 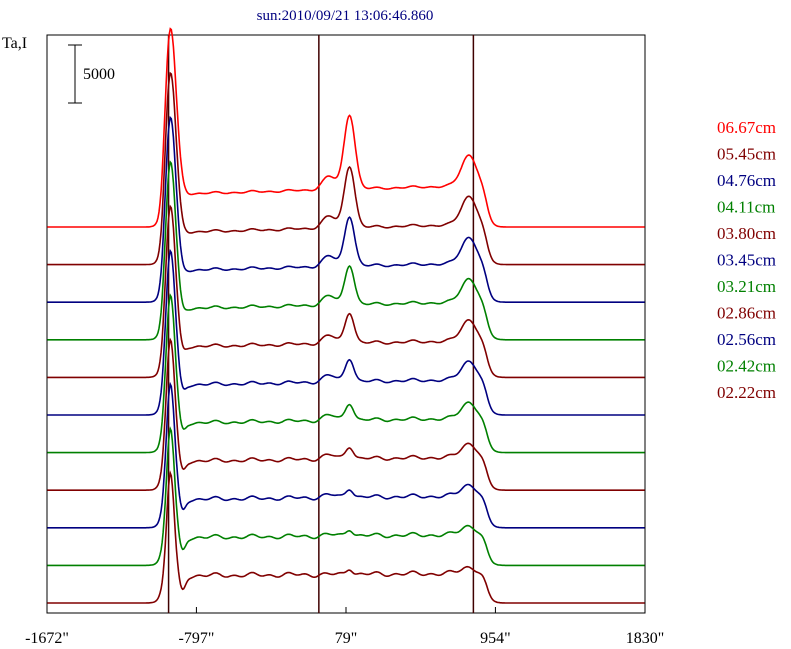 I want to click on legend-entry: 03.45cm, so click(x=746, y=260).